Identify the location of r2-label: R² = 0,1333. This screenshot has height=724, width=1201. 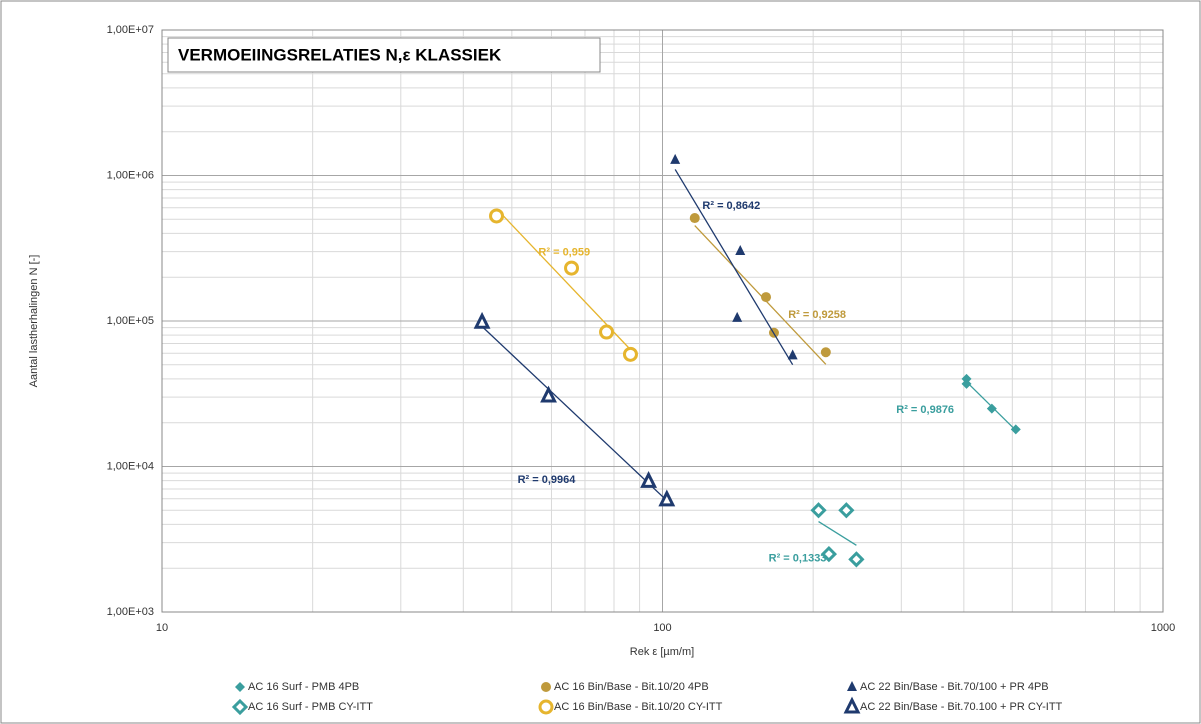
(798, 558).